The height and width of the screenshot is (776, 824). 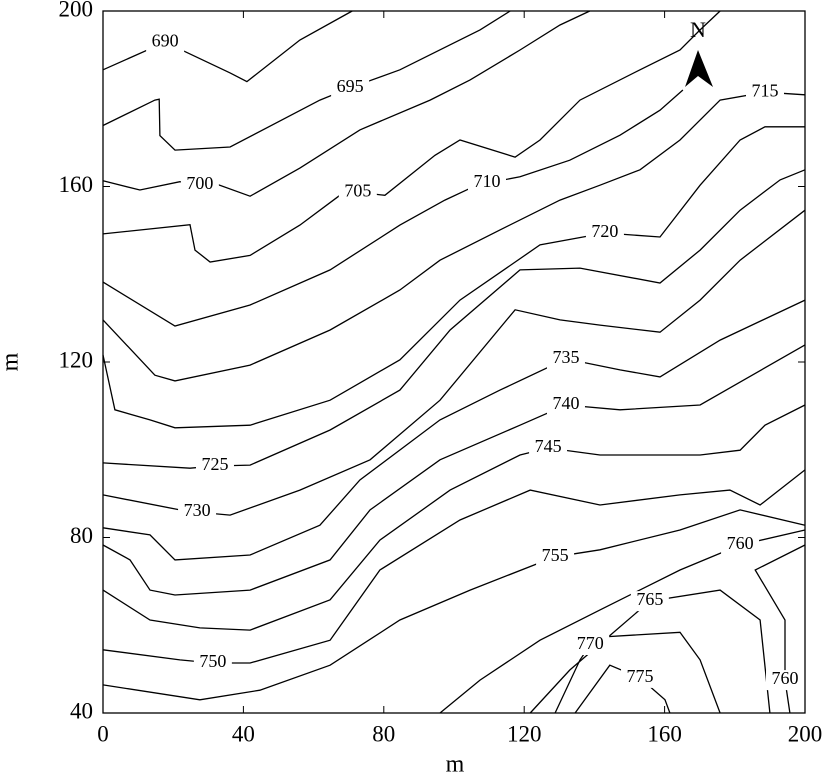 I want to click on contour-label: 700, so click(x=199, y=183).